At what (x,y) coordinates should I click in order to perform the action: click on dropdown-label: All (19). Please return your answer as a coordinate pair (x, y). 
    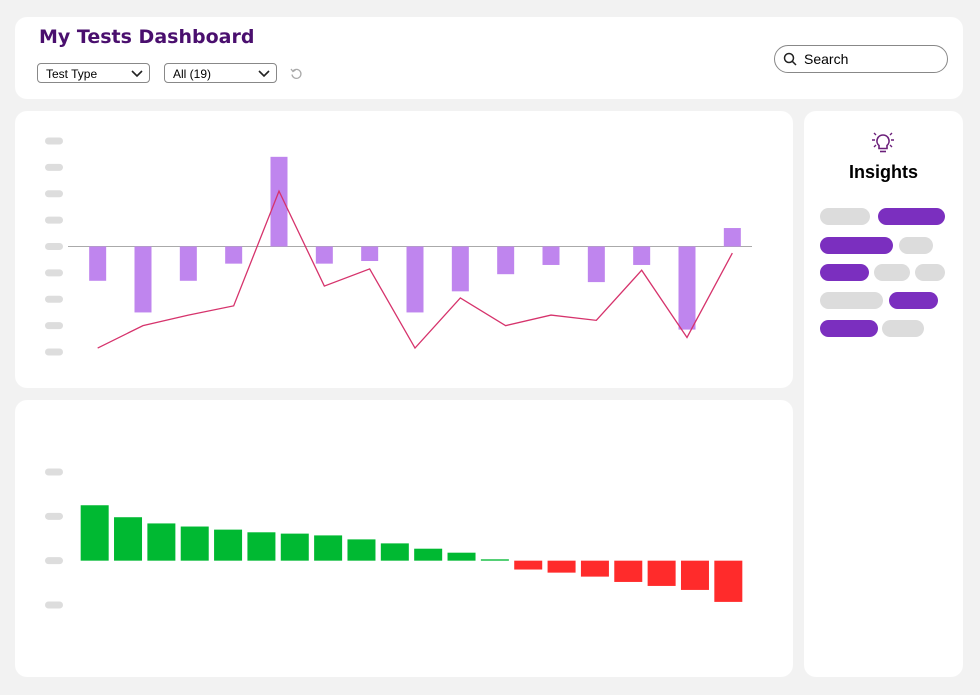
    Looking at the image, I should click on (192, 74).